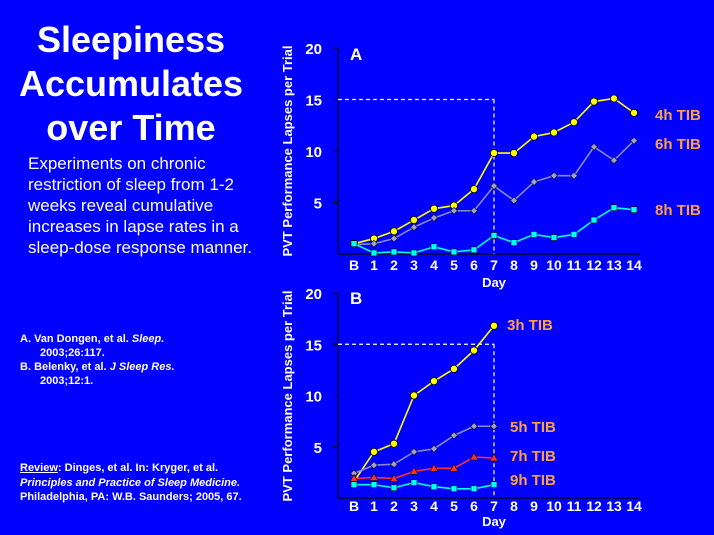  I want to click on panel-b-x-tick-label: 6, so click(474, 506).